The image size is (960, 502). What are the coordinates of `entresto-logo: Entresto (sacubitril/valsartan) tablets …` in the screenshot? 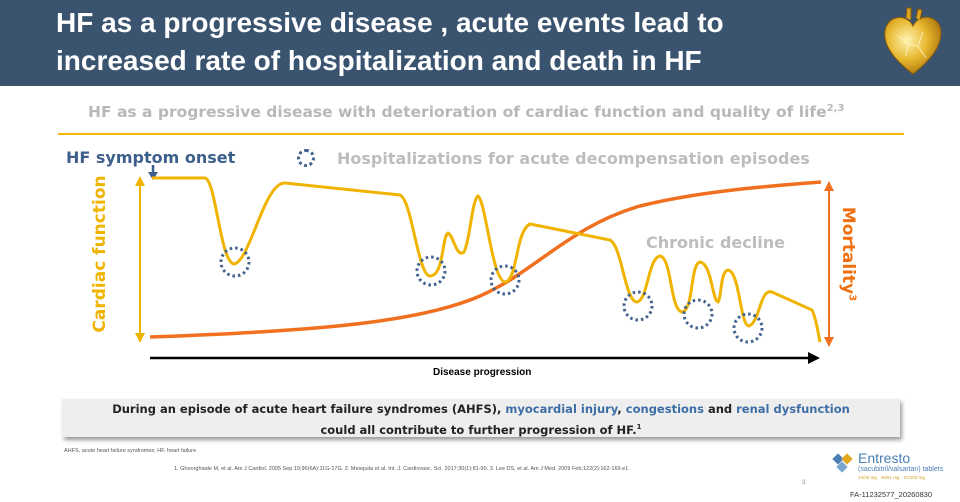 It's located at (891, 471).